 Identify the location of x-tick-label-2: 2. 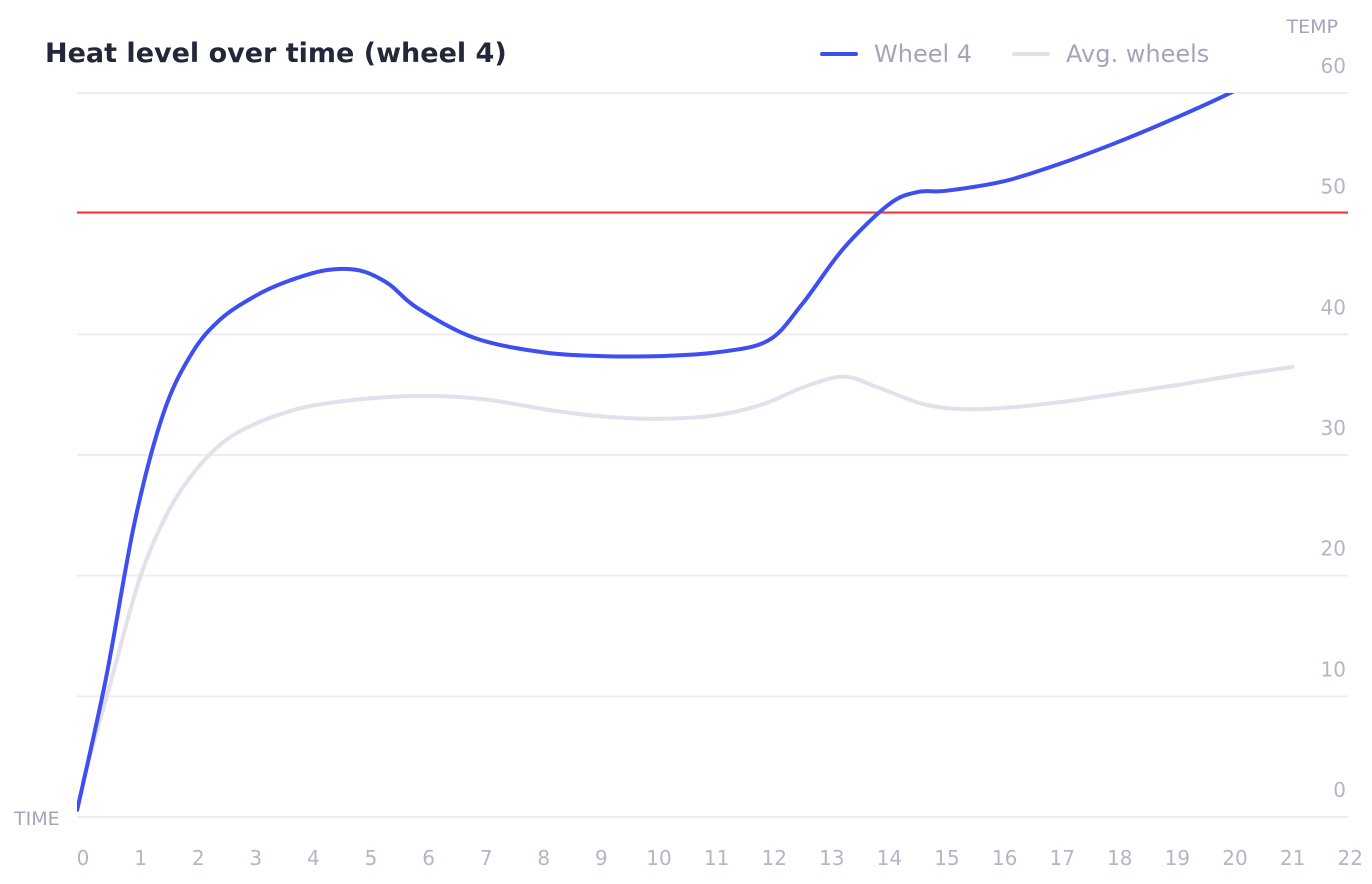
(198, 858).